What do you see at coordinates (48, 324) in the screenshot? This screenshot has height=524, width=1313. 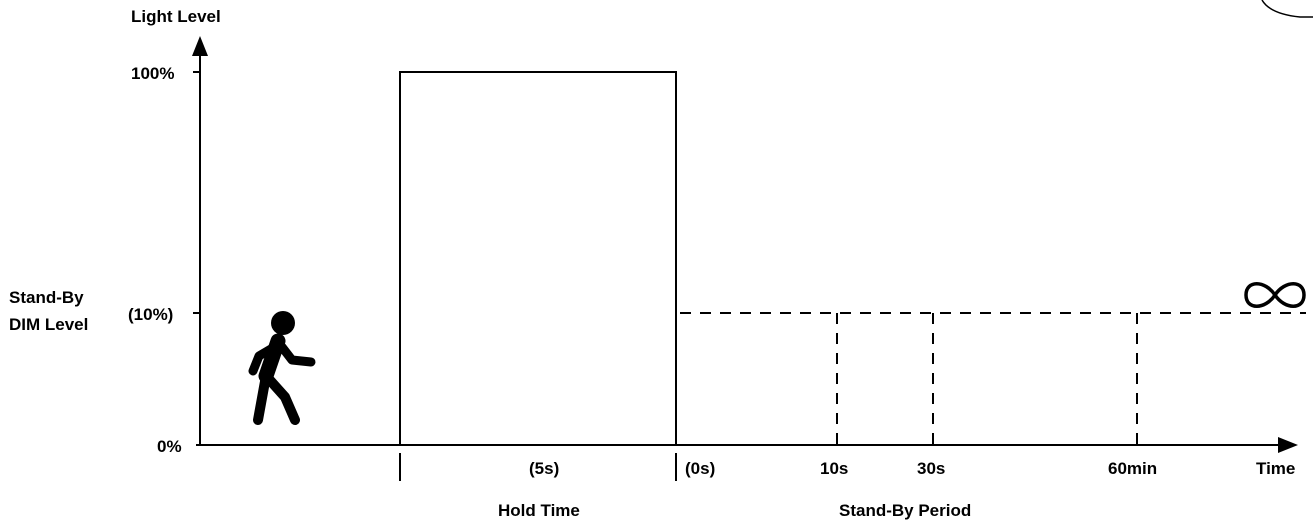 I see `standby-dim-label-line2: DIM Level` at bounding box center [48, 324].